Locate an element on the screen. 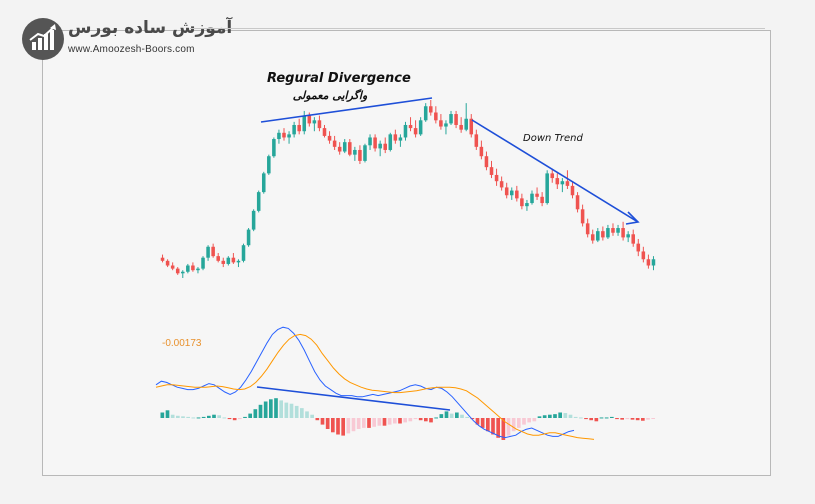 This screenshot has height=504, width=815. trend-arrowhead is located at coordinates (632, 218).